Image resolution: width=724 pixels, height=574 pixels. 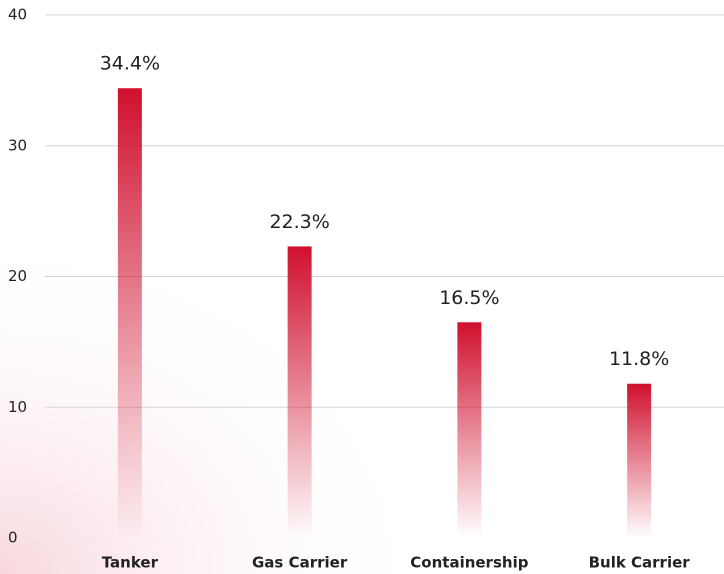 What do you see at coordinates (17, 145) in the screenshot?
I see `y-tick-label: 30` at bounding box center [17, 145].